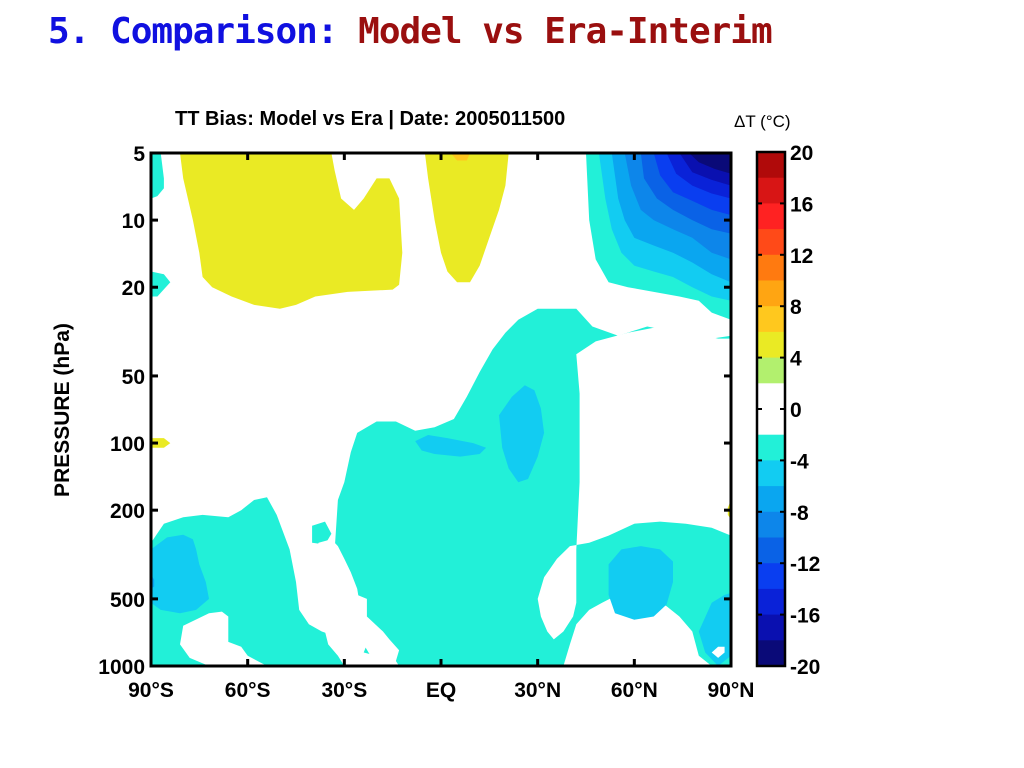  I want to click on y-tick-label: 1000, so click(121, 667).